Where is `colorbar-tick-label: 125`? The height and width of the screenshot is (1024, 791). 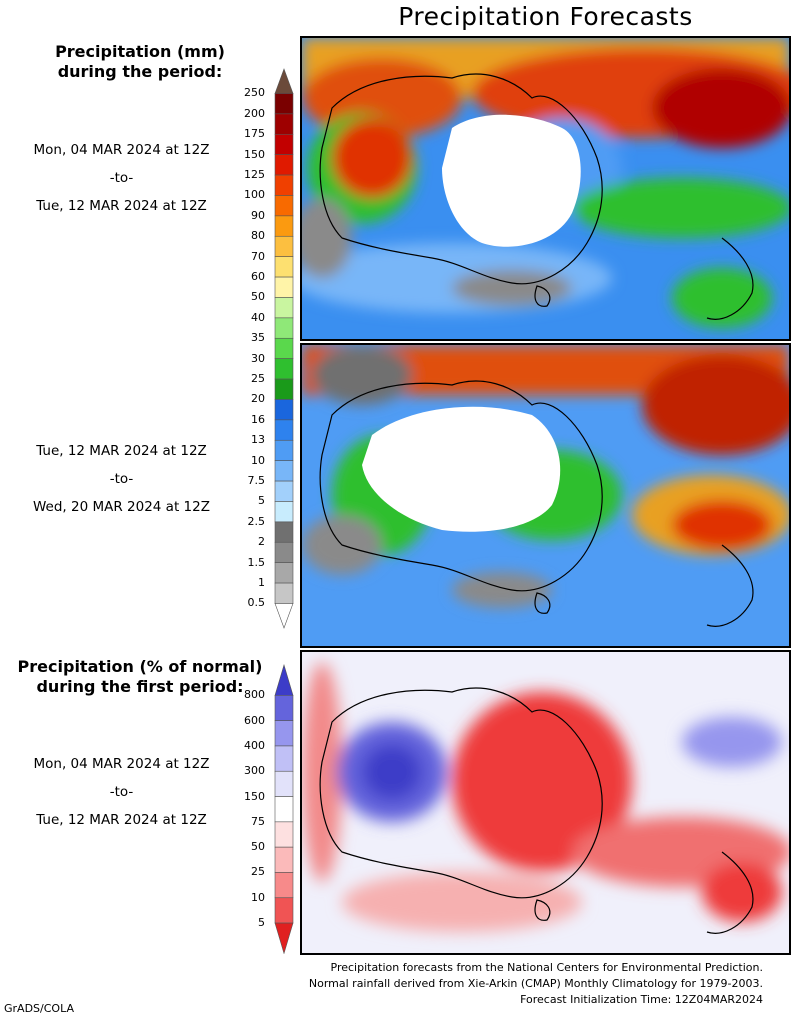
colorbar-tick-label: 125 is located at coordinates (254, 175).